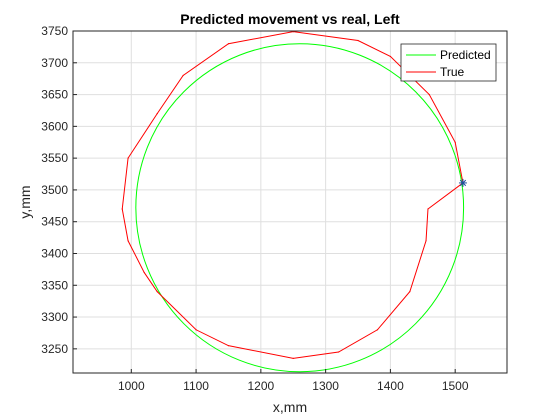 The height and width of the screenshot is (420, 560). I want to click on x-tick-label: 1200, so click(260, 386).